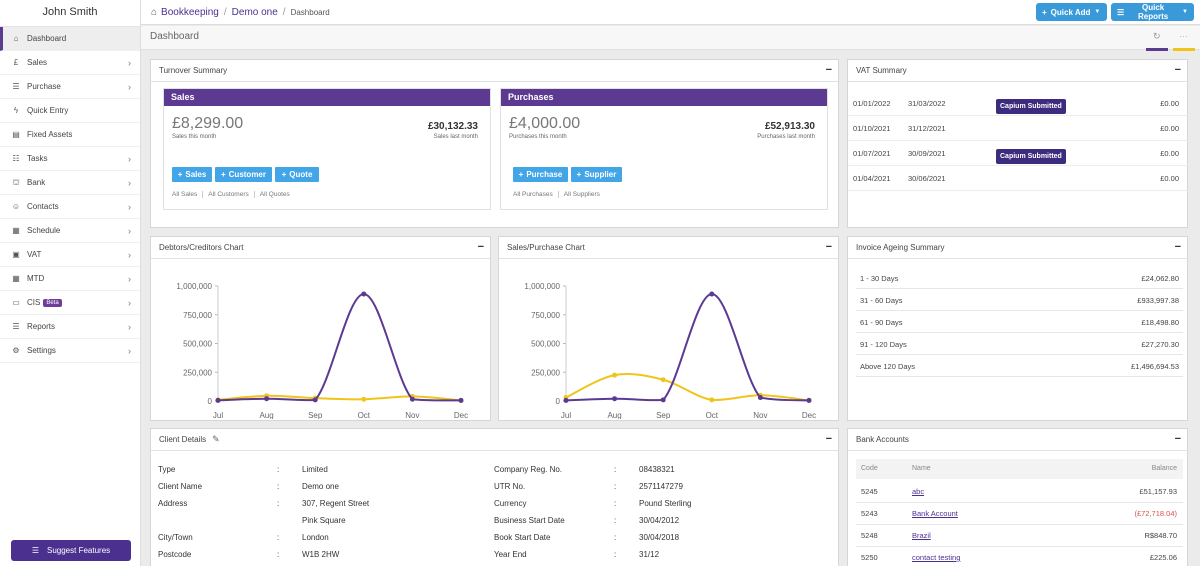 The width and height of the screenshot is (1200, 566). What do you see at coordinates (70, 87) in the screenshot?
I see `sidebar-item-purchase: ☰ Purchase ›` at bounding box center [70, 87].